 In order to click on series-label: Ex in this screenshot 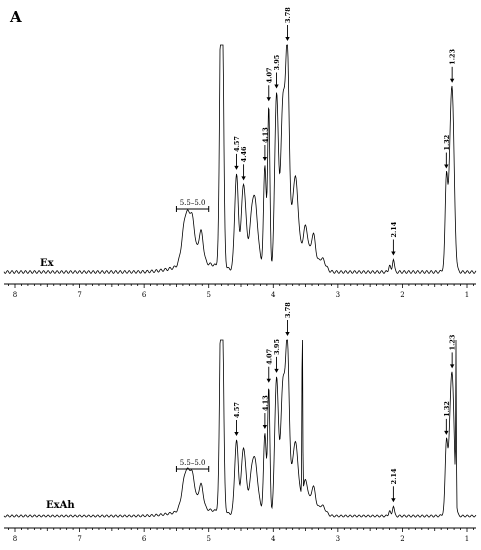, I will do `click(47, 263)`.